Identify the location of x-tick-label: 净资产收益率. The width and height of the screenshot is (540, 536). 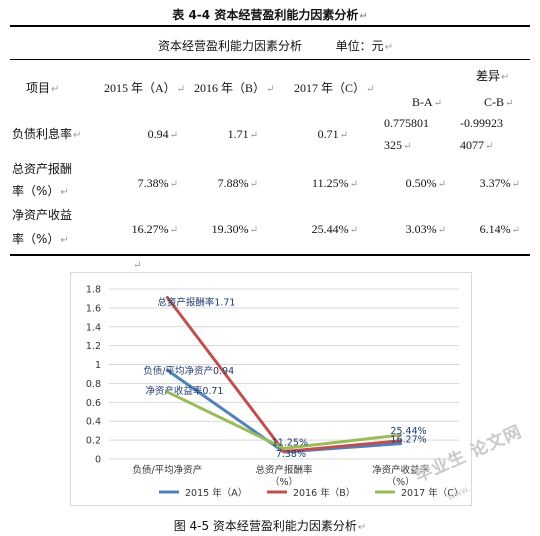
(401, 470).